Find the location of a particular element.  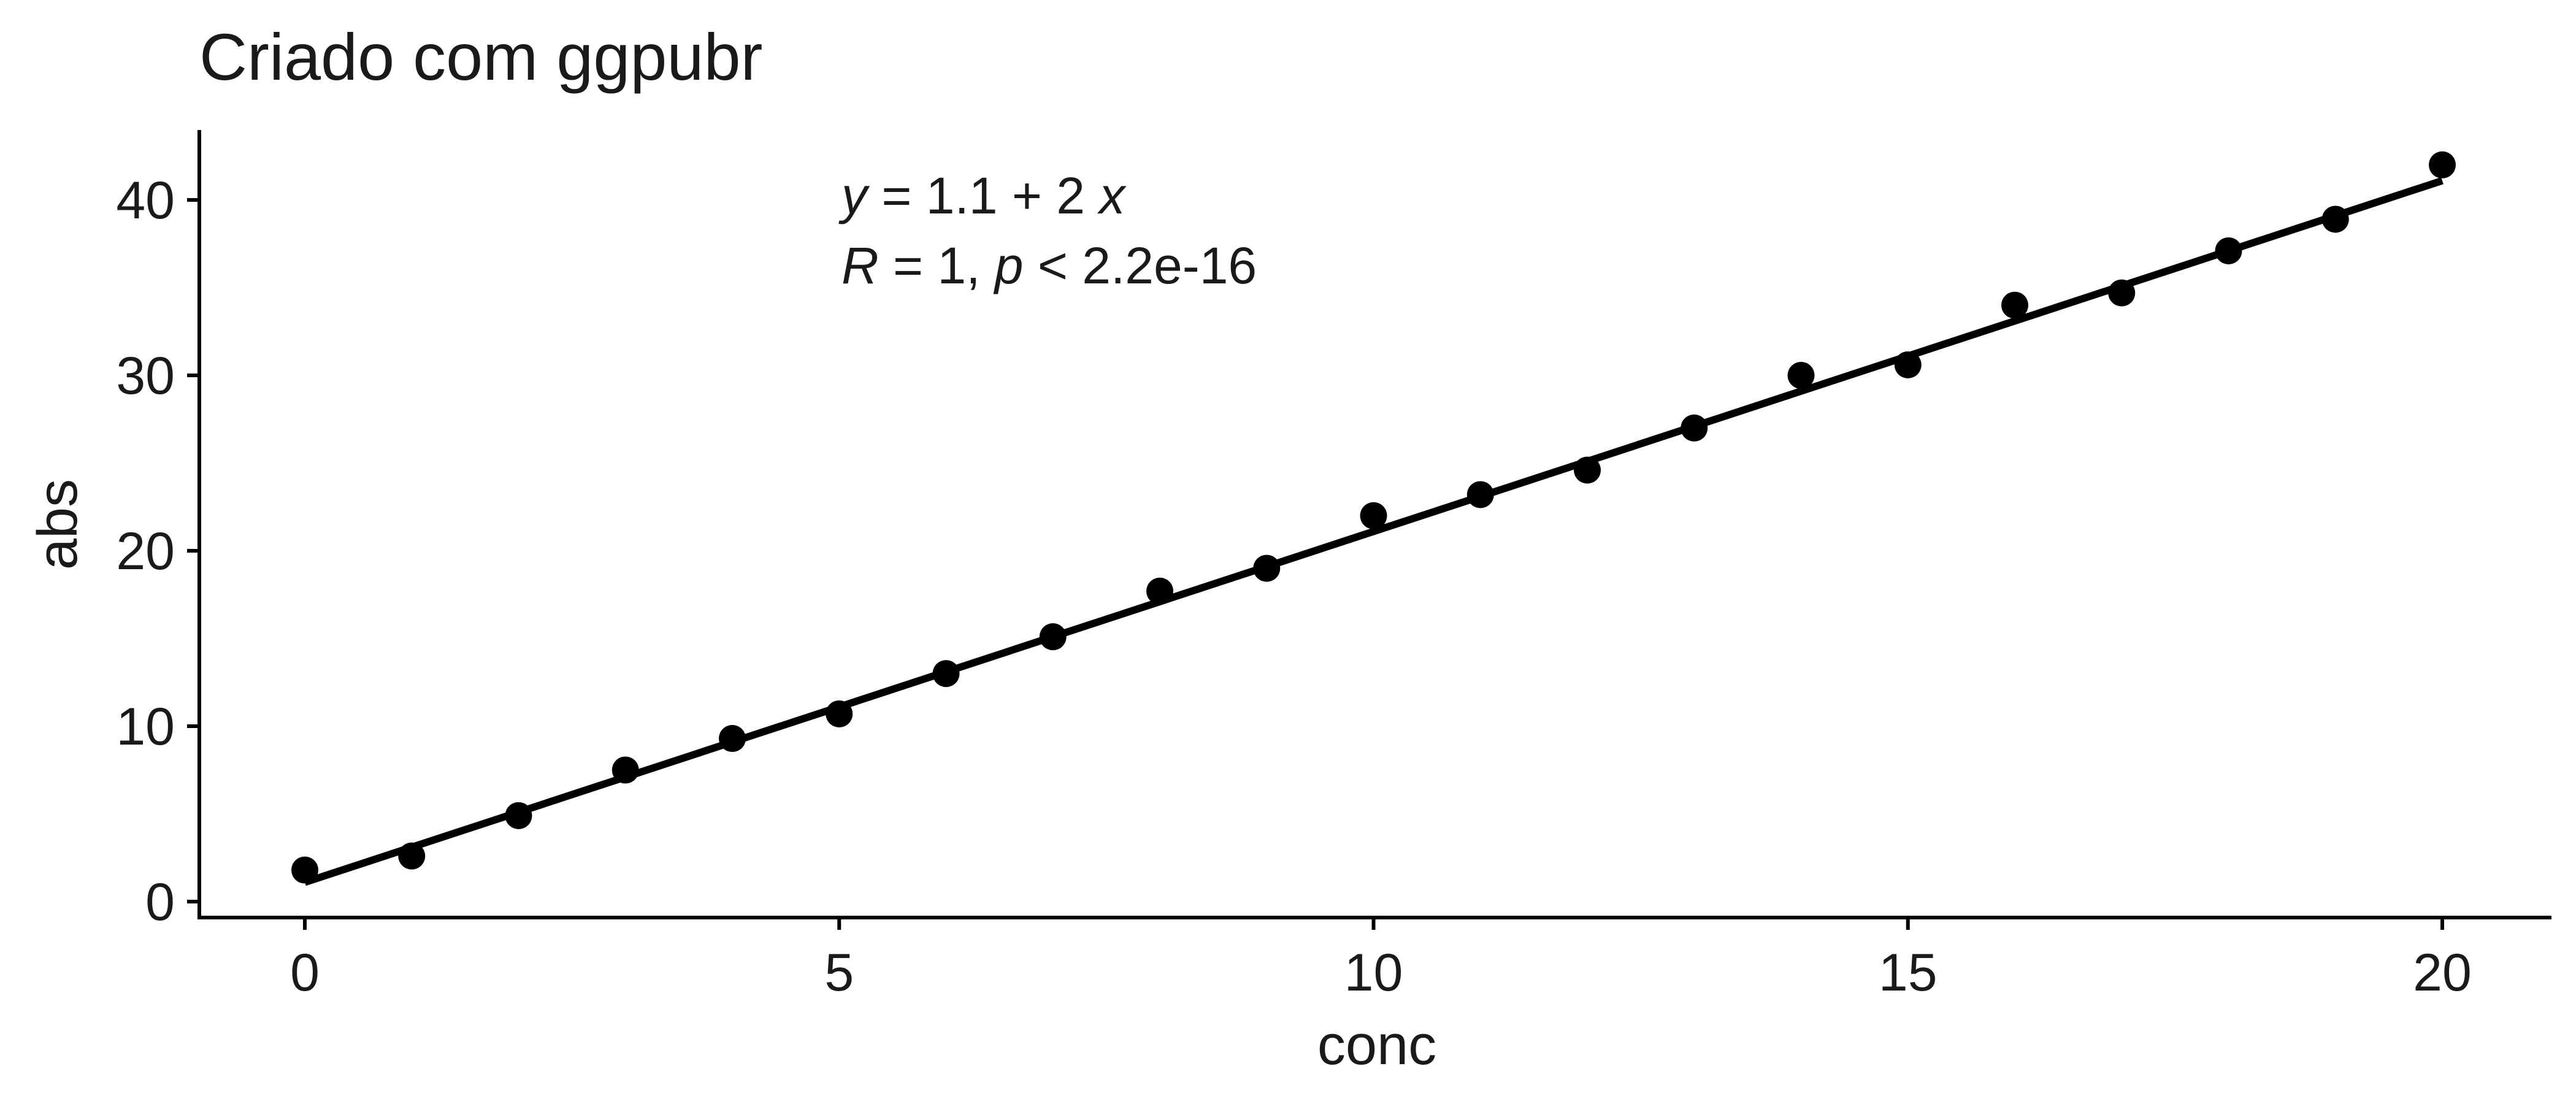

stats-r-var: R is located at coordinates (860, 265).